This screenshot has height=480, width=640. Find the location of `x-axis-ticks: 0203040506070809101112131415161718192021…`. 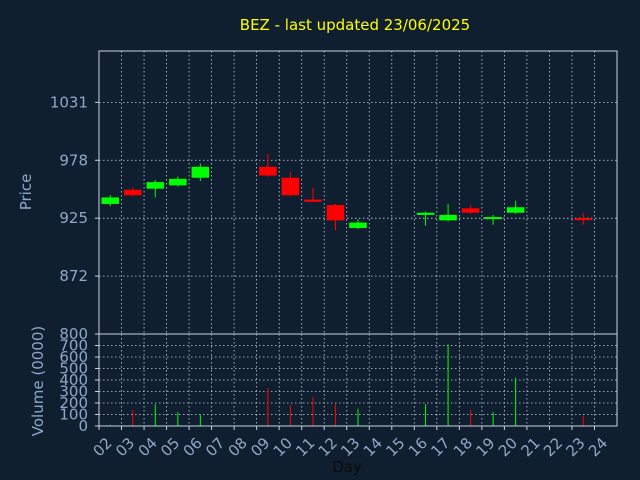

x-axis-ticks: 0203040506070809101112131415161718192021… is located at coordinates (350, 443).